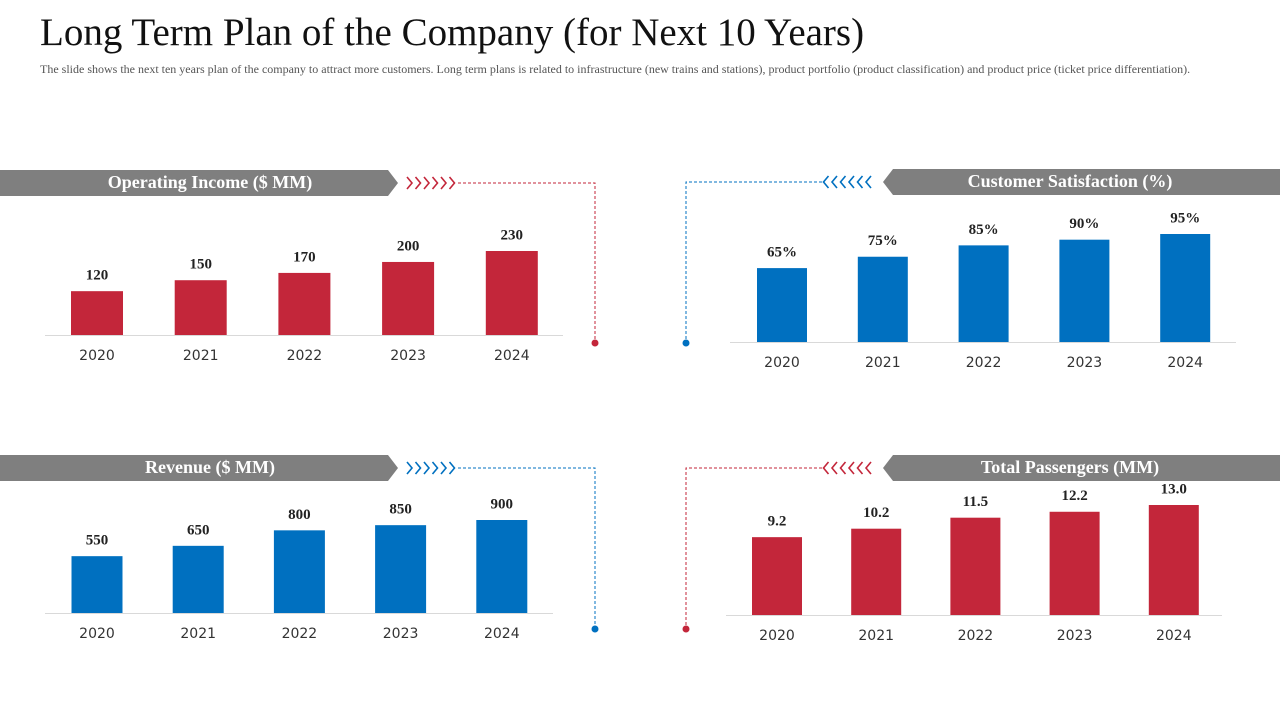 The width and height of the screenshot is (1280, 720). Describe the element at coordinates (975, 502) in the screenshot. I see `data-label: 11.5` at that location.